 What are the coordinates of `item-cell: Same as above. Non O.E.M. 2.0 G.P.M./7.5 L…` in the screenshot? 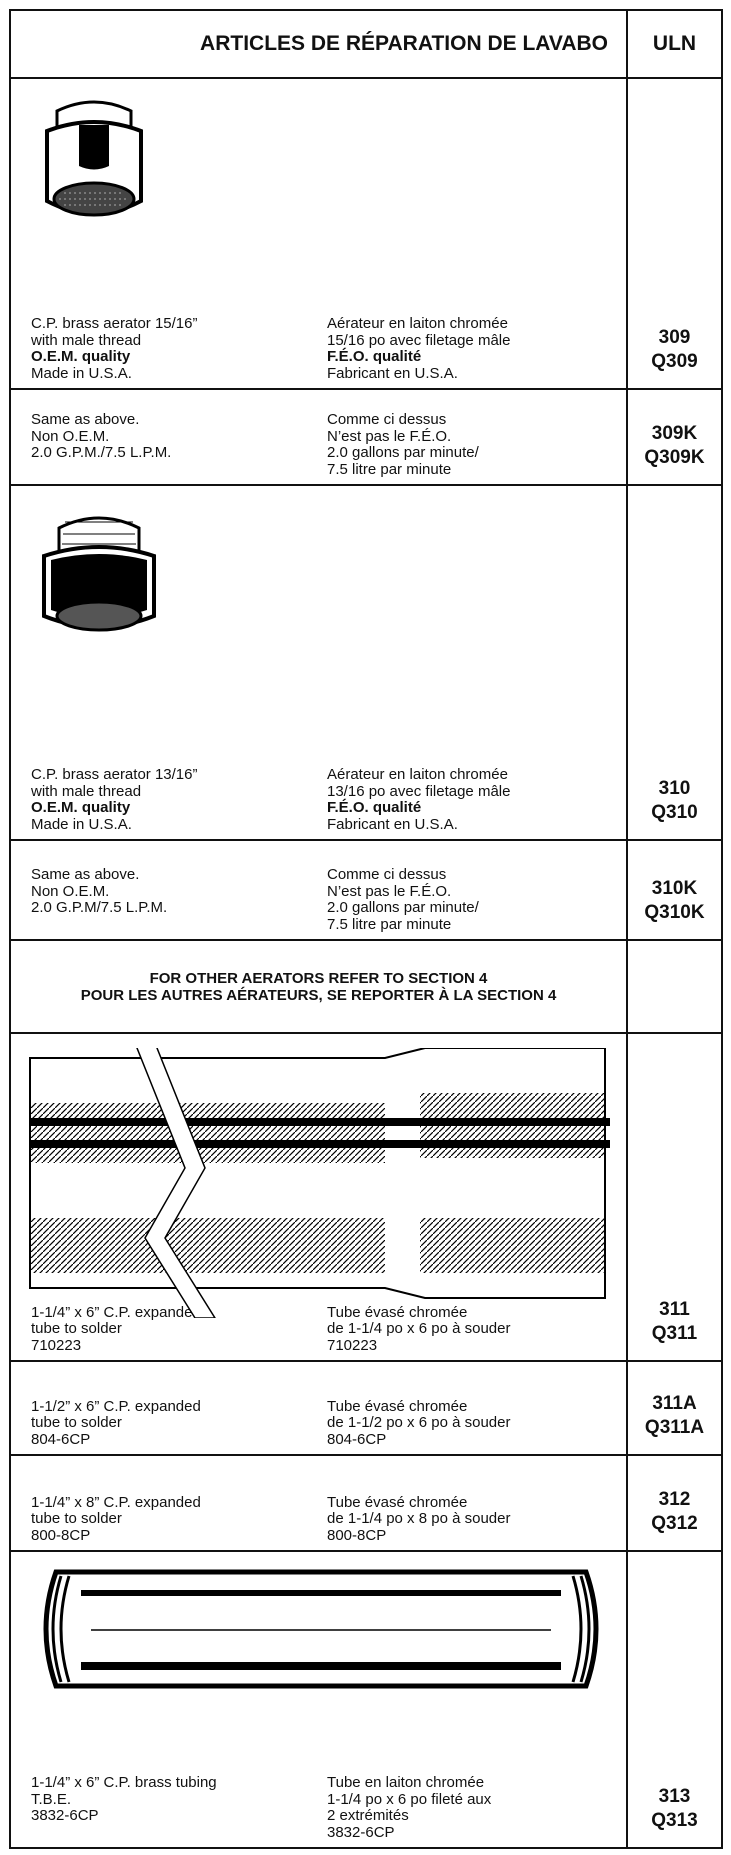 It's located at (319, 437).